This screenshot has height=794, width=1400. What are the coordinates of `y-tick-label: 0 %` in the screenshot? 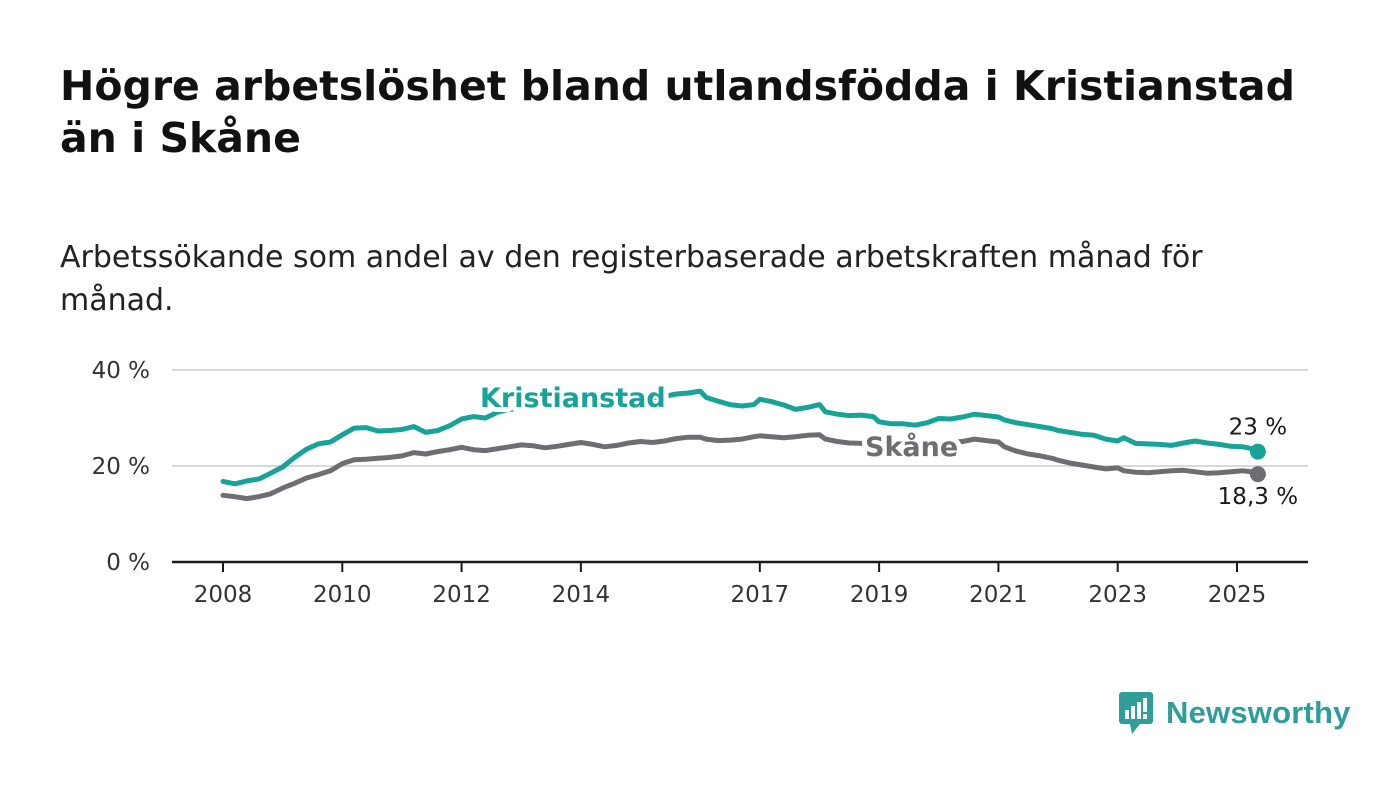 It's located at (128, 563).